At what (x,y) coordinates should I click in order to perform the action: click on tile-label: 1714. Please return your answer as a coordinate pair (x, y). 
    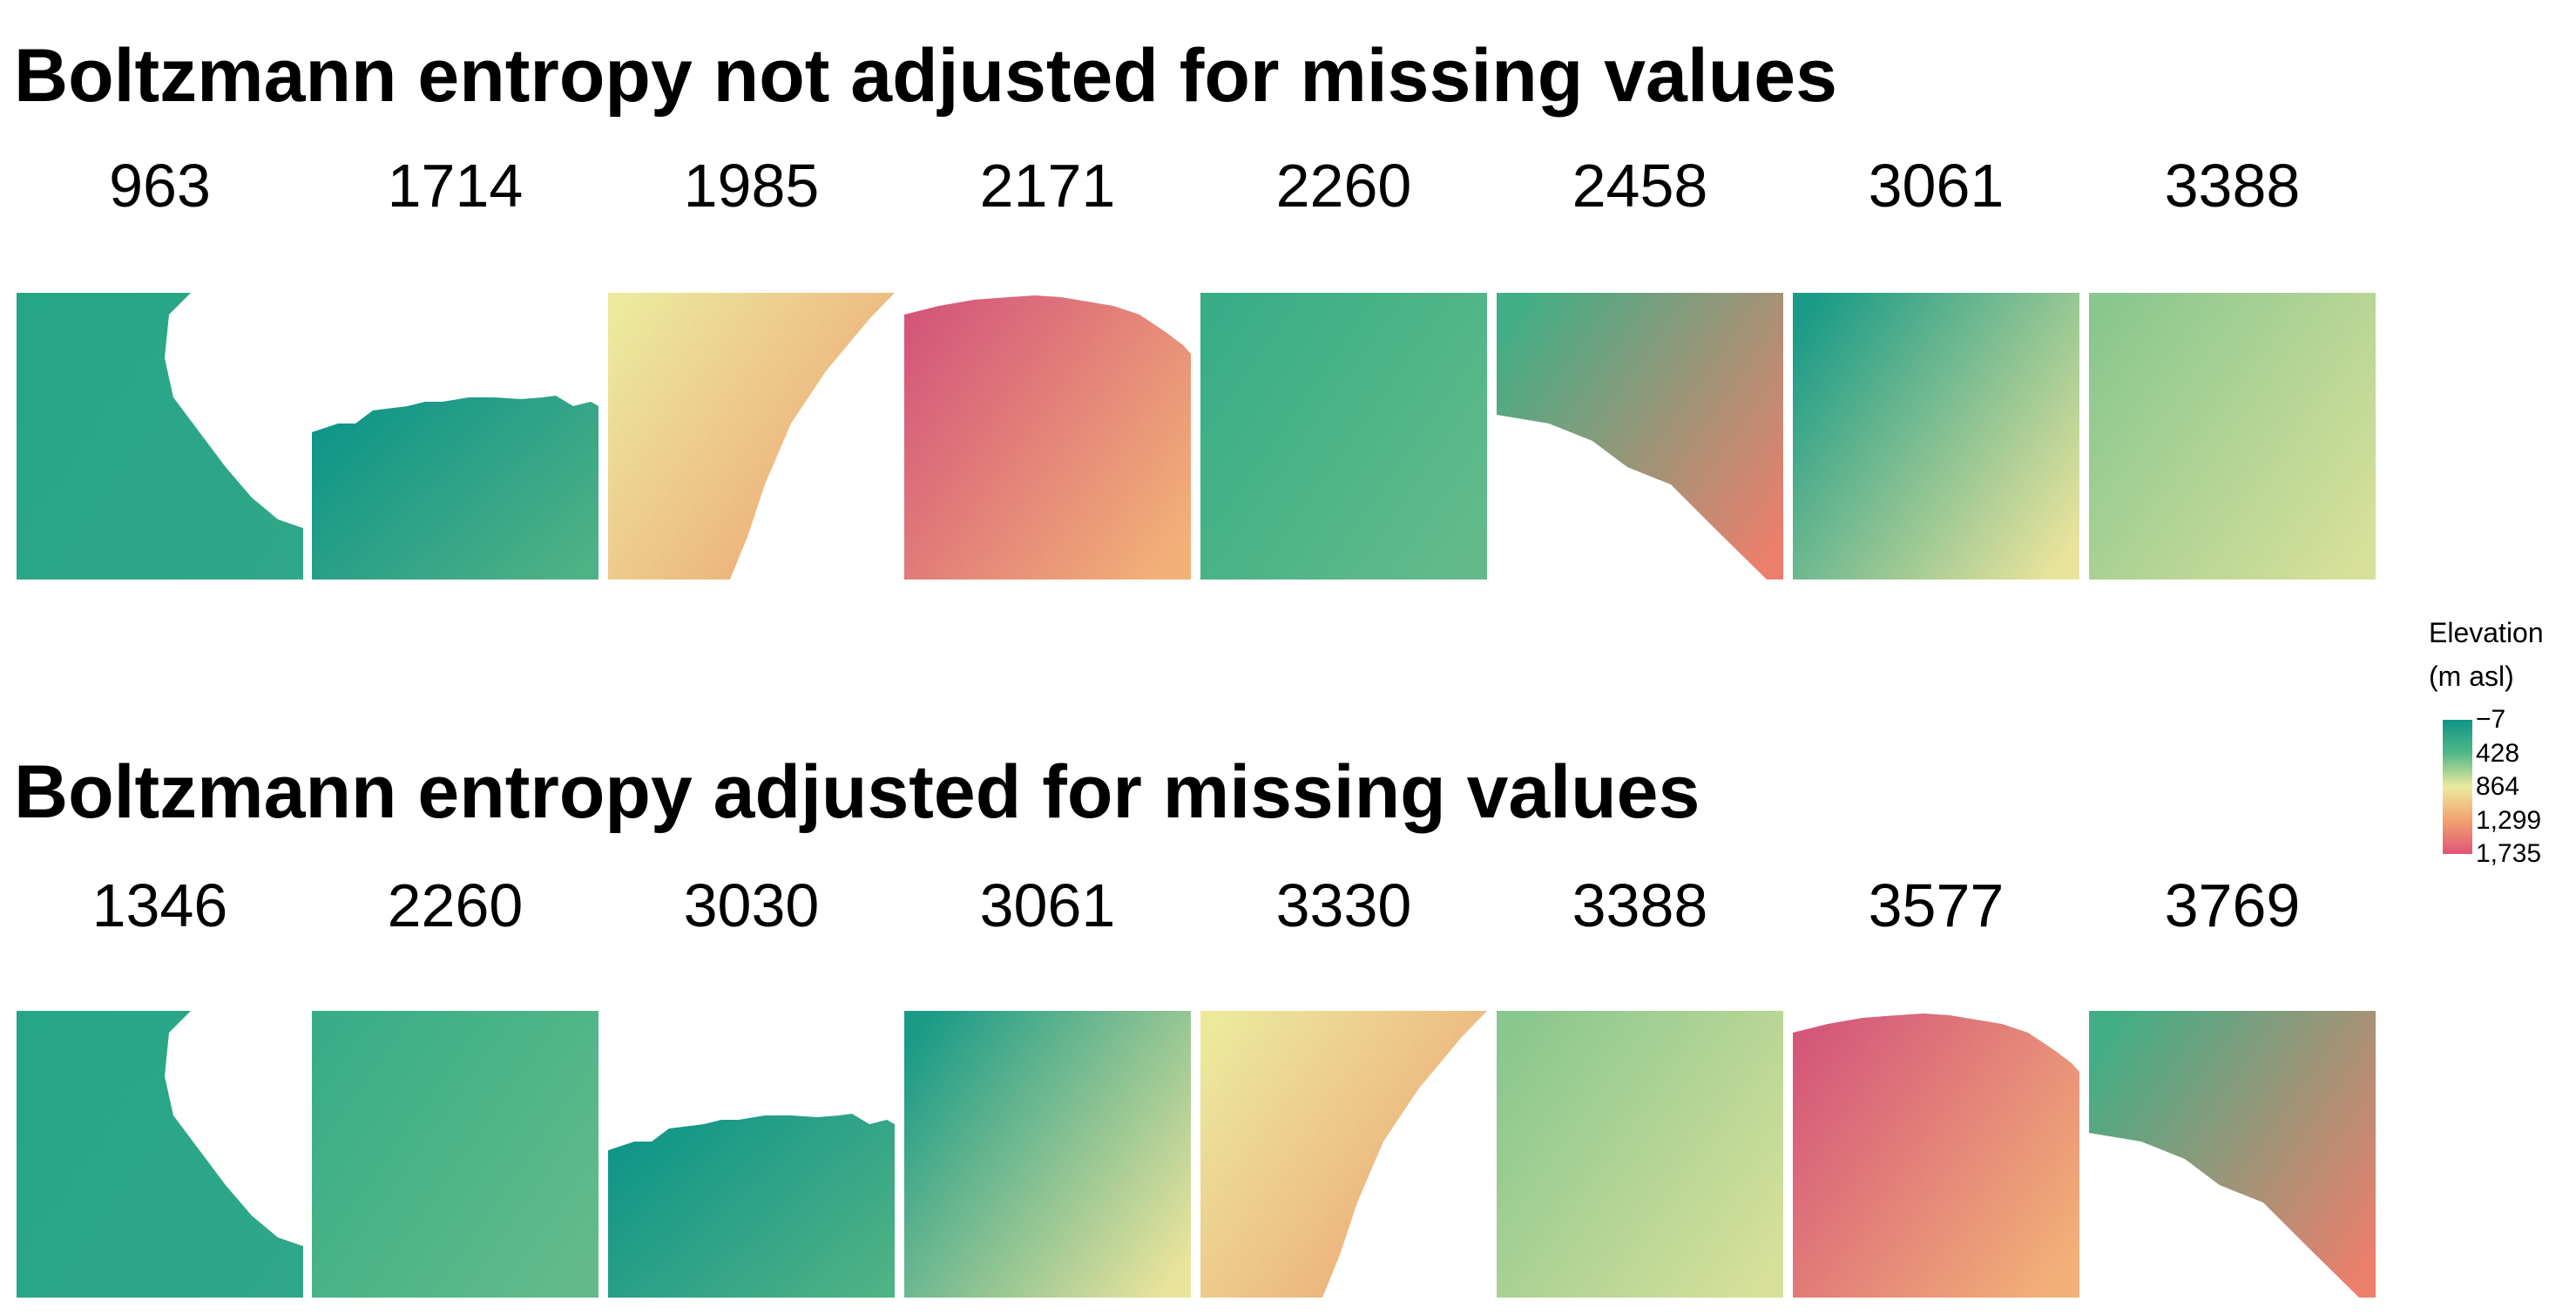
    Looking at the image, I should click on (455, 186).